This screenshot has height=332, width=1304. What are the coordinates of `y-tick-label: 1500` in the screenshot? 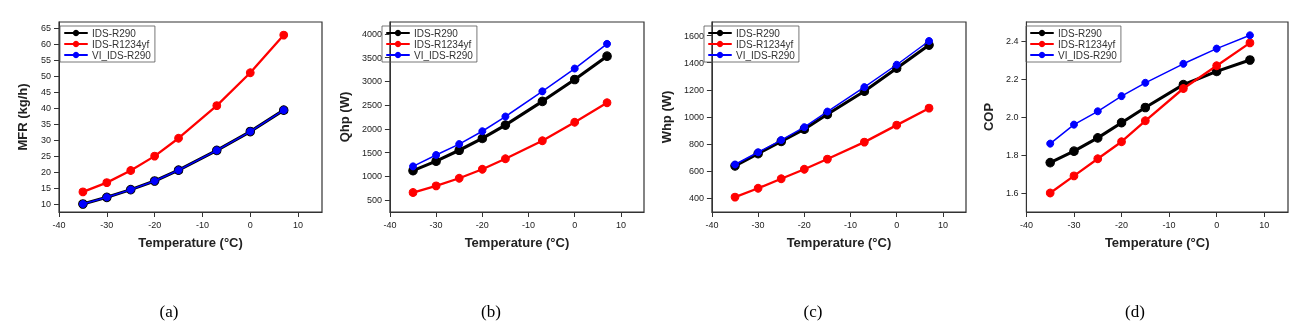 It's located at (371, 152).